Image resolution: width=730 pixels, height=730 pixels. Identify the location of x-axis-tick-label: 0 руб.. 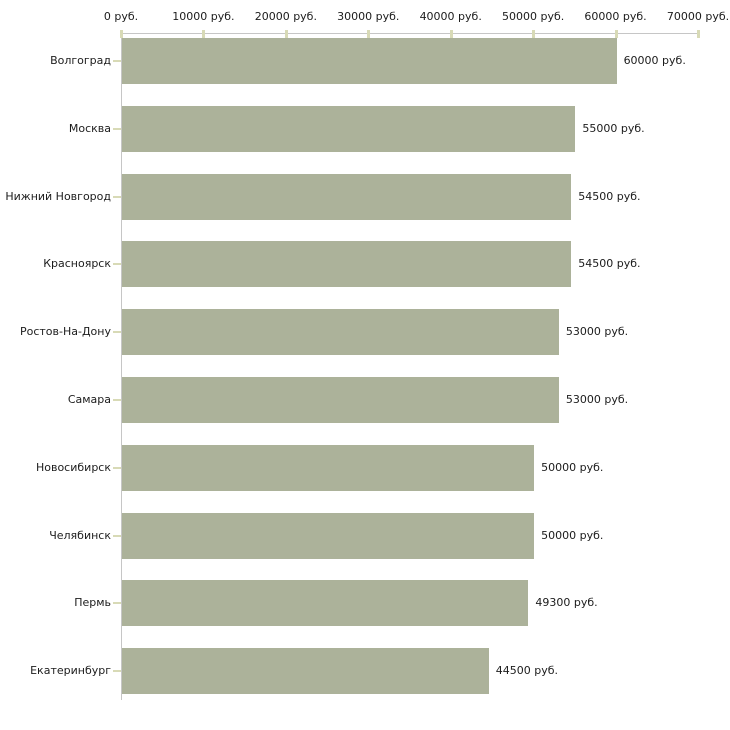
(121, 16).